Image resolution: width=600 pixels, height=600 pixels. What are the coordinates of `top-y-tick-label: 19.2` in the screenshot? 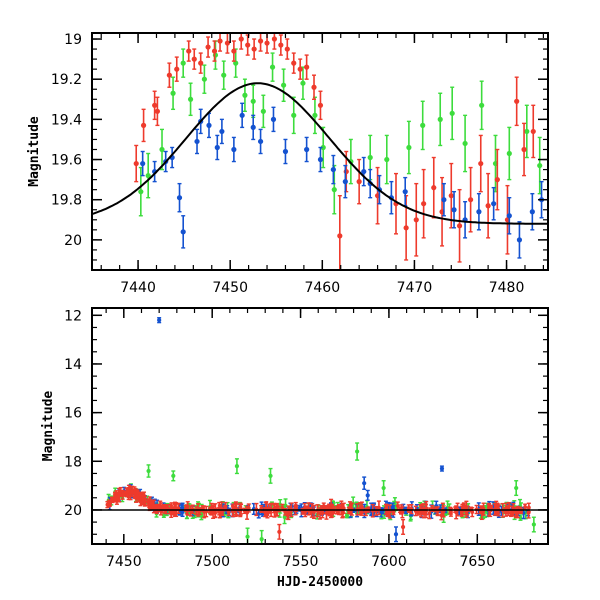 It's located at (66, 80).